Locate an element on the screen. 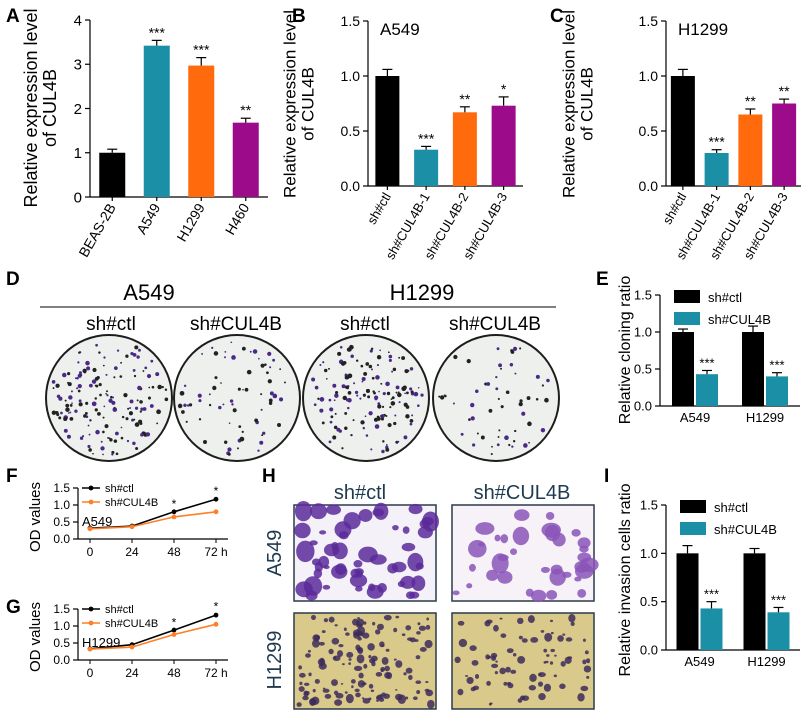 Image resolution: width=809 pixels, height=721 pixels. bar-a549-shcul4b is located at coordinates (707, 390).